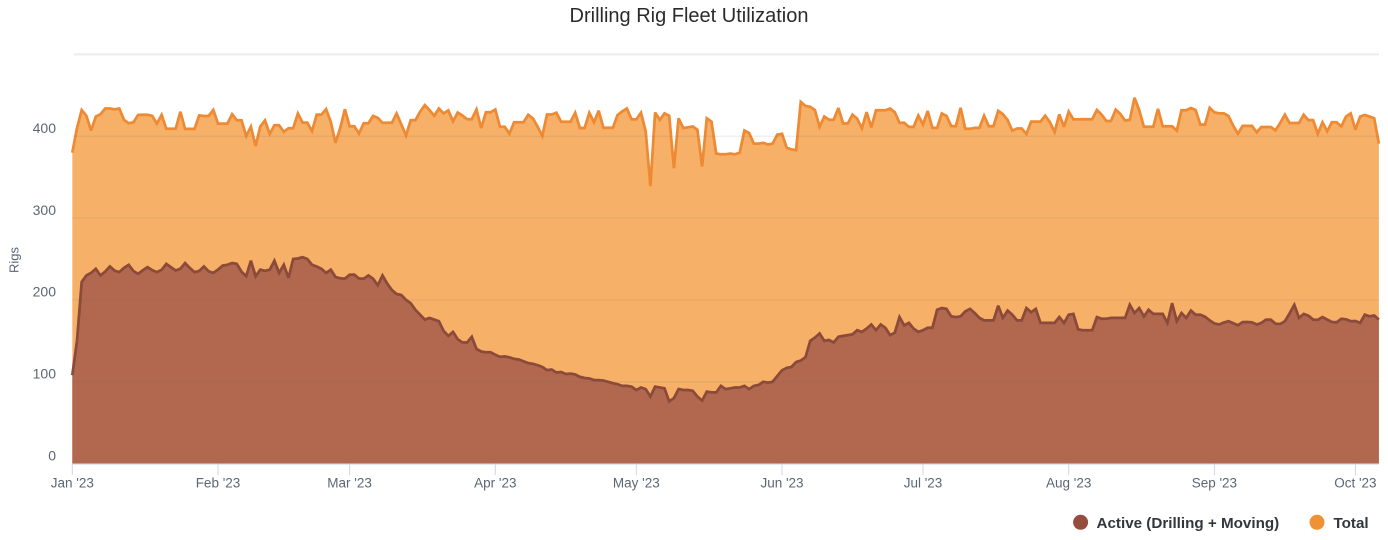 This screenshot has width=1388, height=540. Describe the element at coordinates (349, 483) in the screenshot. I see `svg-text: Mar '23` at that location.